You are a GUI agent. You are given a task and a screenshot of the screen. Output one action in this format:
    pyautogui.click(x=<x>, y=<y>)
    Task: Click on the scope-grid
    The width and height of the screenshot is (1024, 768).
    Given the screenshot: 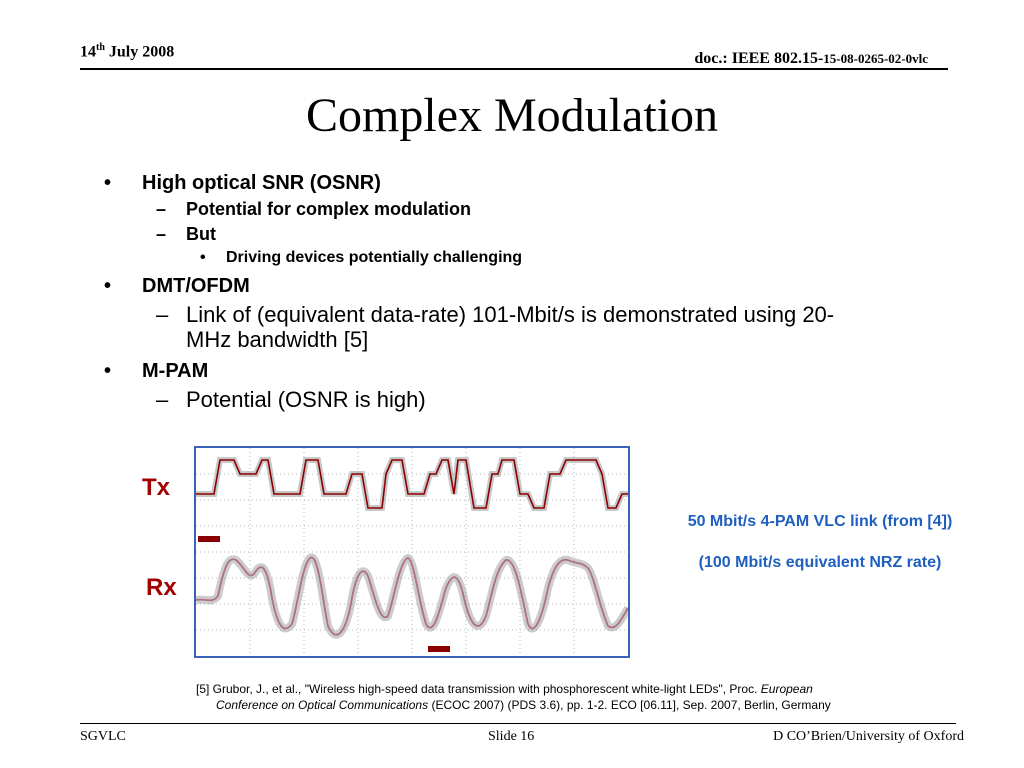 What is the action you would take?
    pyautogui.click(x=412, y=552)
    